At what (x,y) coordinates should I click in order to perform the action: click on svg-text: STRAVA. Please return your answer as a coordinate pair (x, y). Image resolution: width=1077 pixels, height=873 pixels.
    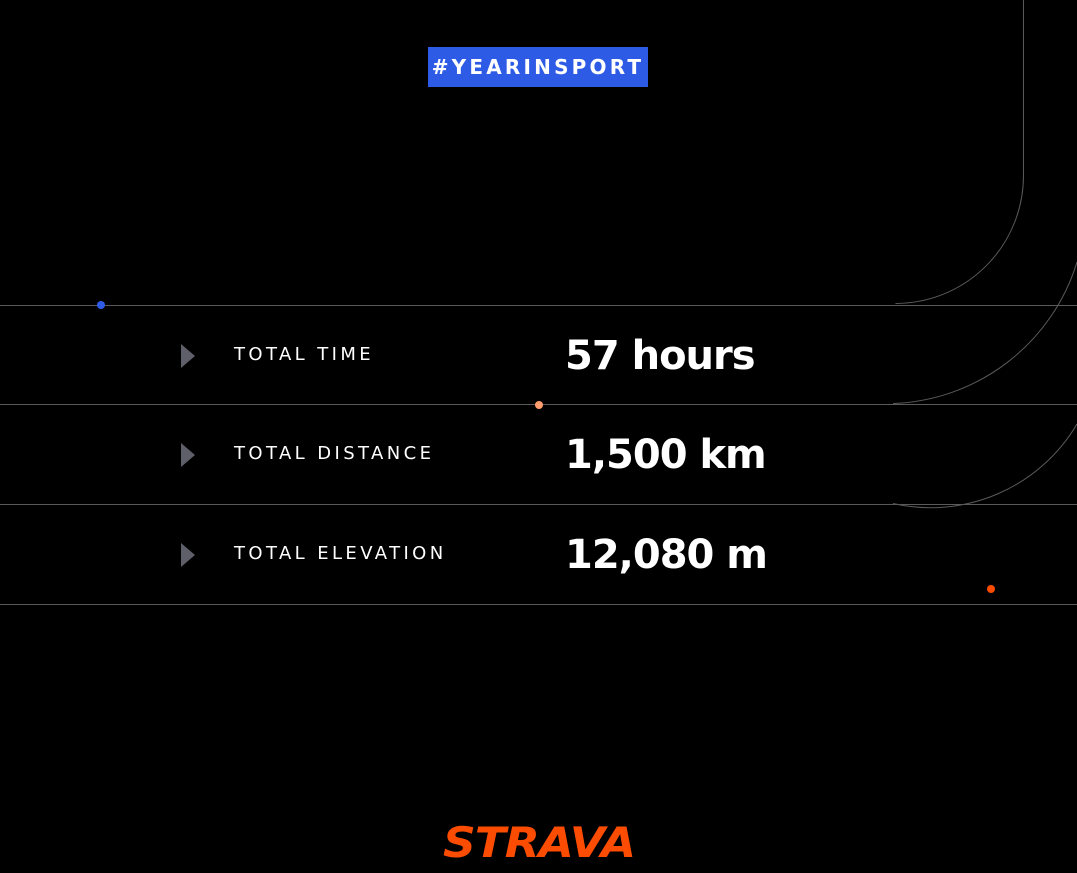
    Looking at the image, I should click on (539, 841).